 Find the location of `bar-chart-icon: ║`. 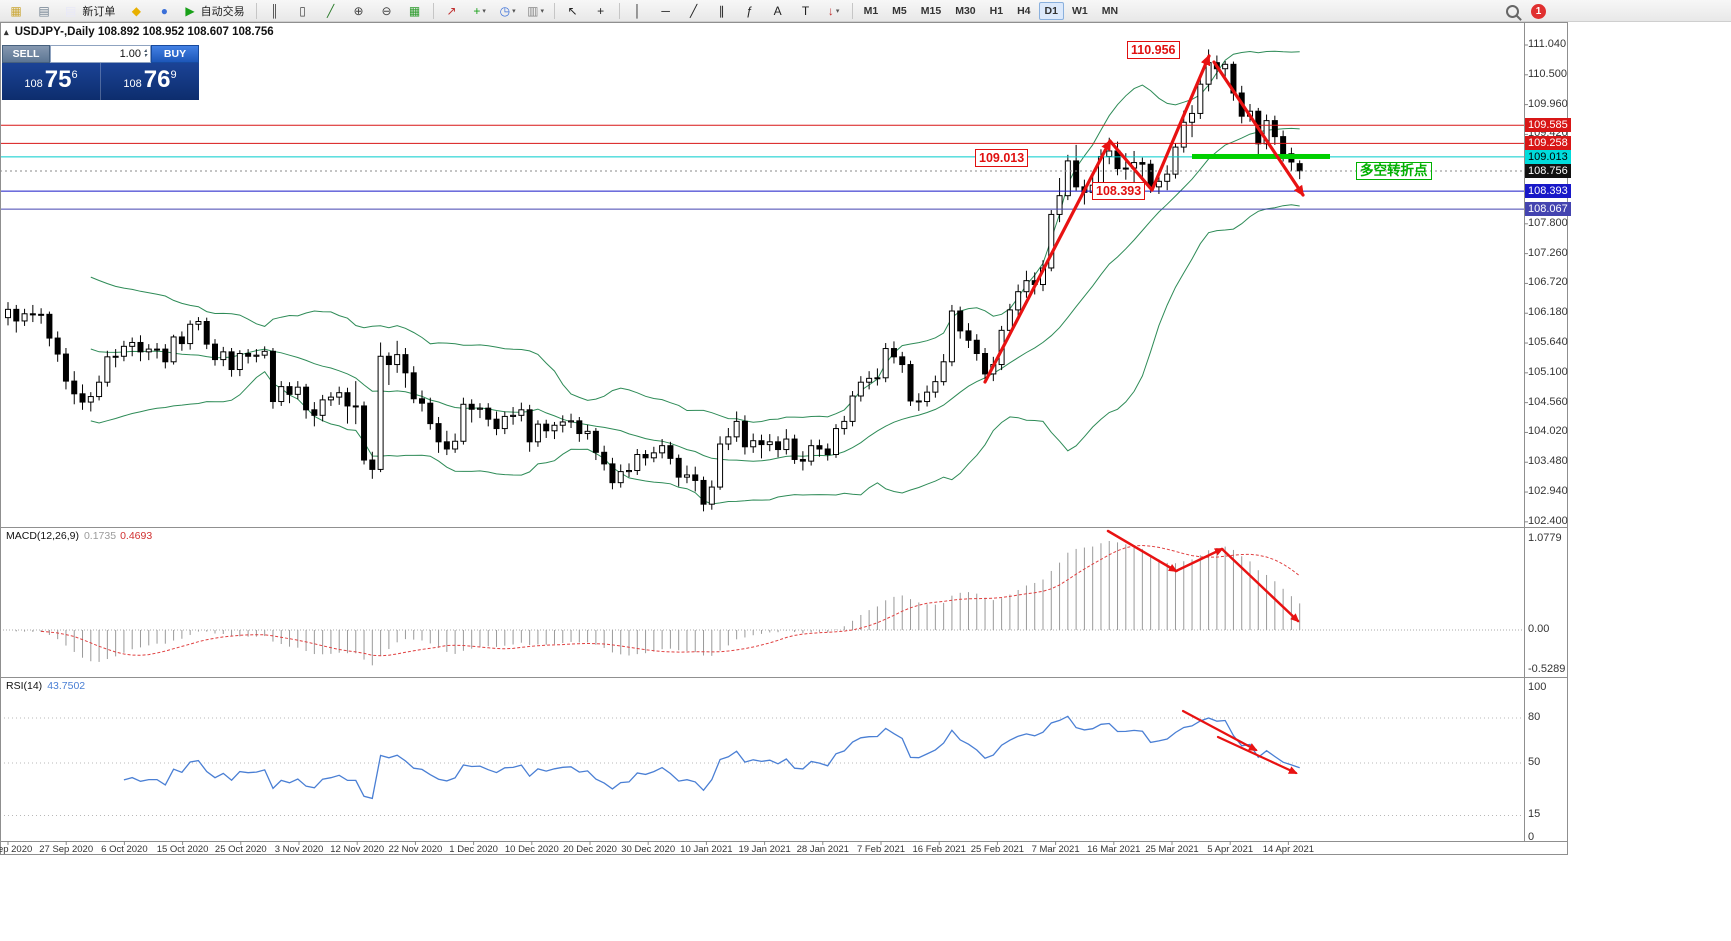

bar-chart-icon: ║ is located at coordinates (275, 11).